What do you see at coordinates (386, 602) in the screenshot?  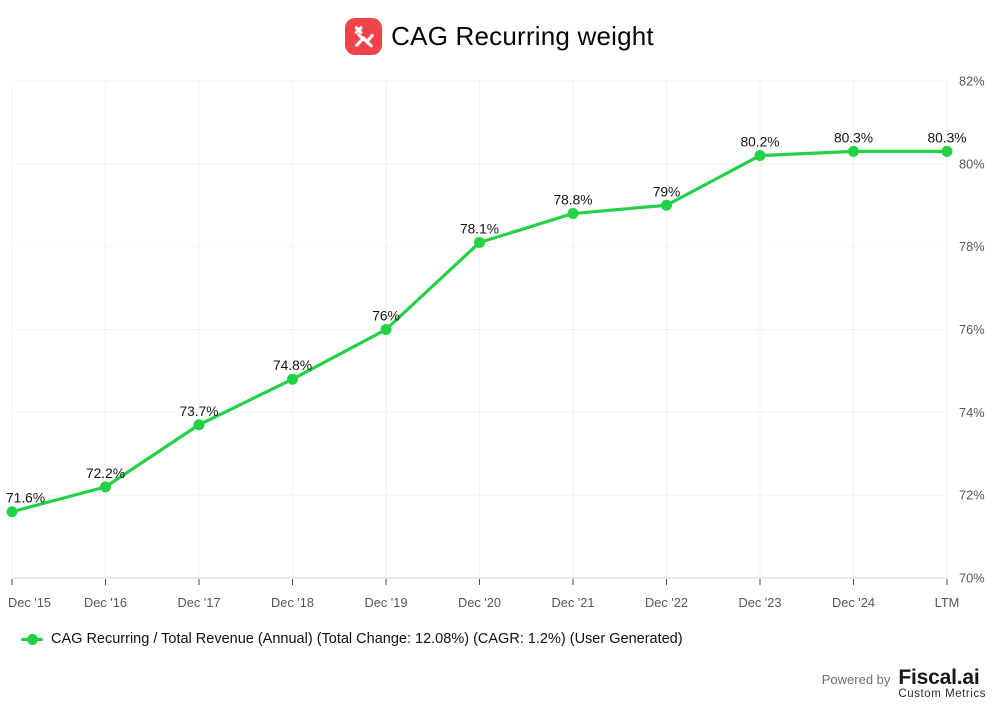 I see `x-axis-label: Dec '19` at bounding box center [386, 602].